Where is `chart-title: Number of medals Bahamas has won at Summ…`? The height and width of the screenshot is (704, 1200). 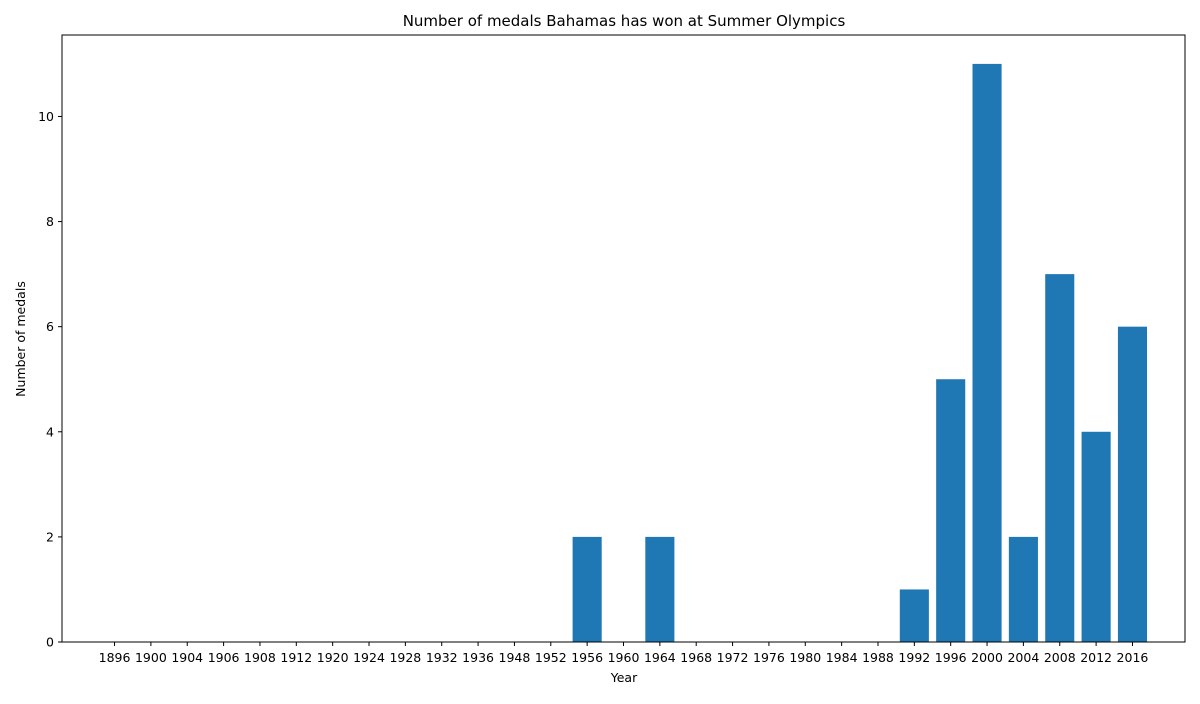 chart-title: Number of medals Bahamas has won at Summ… is located at coordinates (624, 21).